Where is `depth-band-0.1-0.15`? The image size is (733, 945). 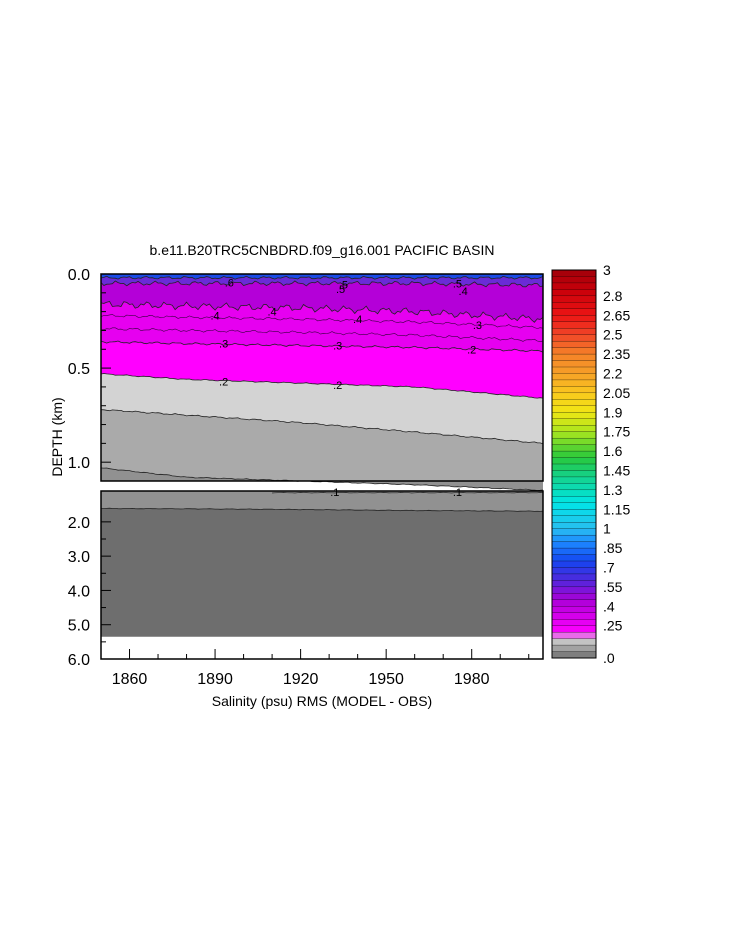
depth-band-0.1-0.15 is located at coordinates (322, 450).